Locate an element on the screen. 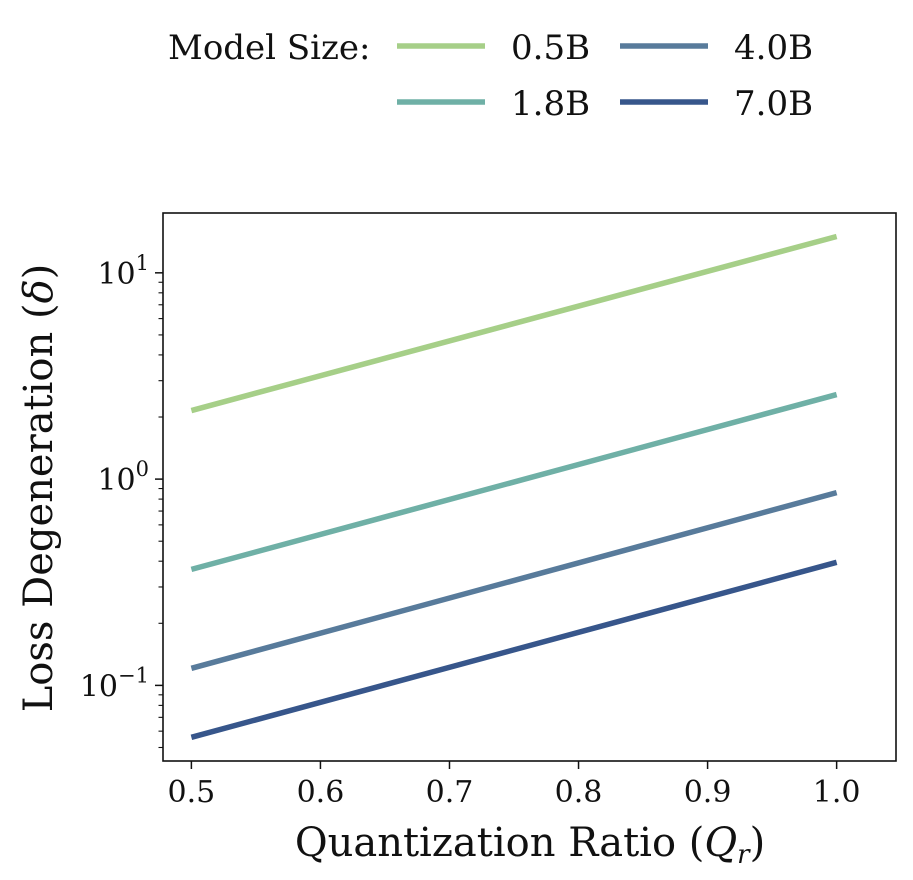 The image size is (913, 880). y-tick-label: 10⁻¹ is located at coordinates (114, 683).